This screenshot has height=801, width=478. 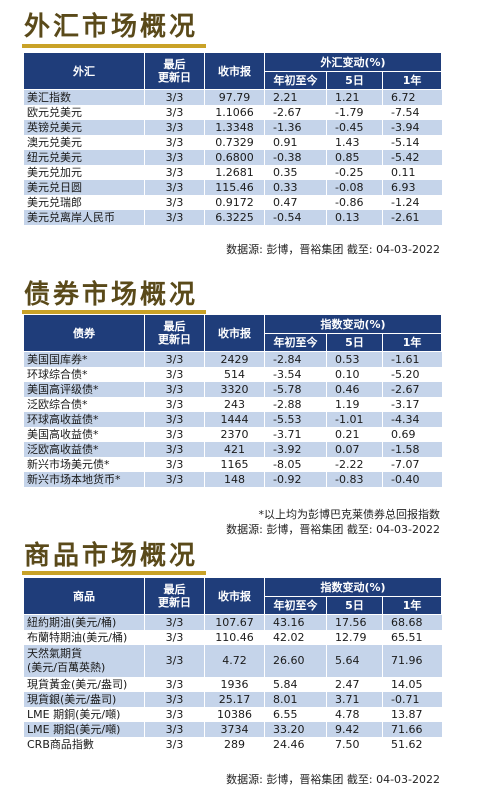 What do you see at coordinates (411, 637) in the screenshot?
I see `row-1y: 65.51` at bounding box center [411, 637].